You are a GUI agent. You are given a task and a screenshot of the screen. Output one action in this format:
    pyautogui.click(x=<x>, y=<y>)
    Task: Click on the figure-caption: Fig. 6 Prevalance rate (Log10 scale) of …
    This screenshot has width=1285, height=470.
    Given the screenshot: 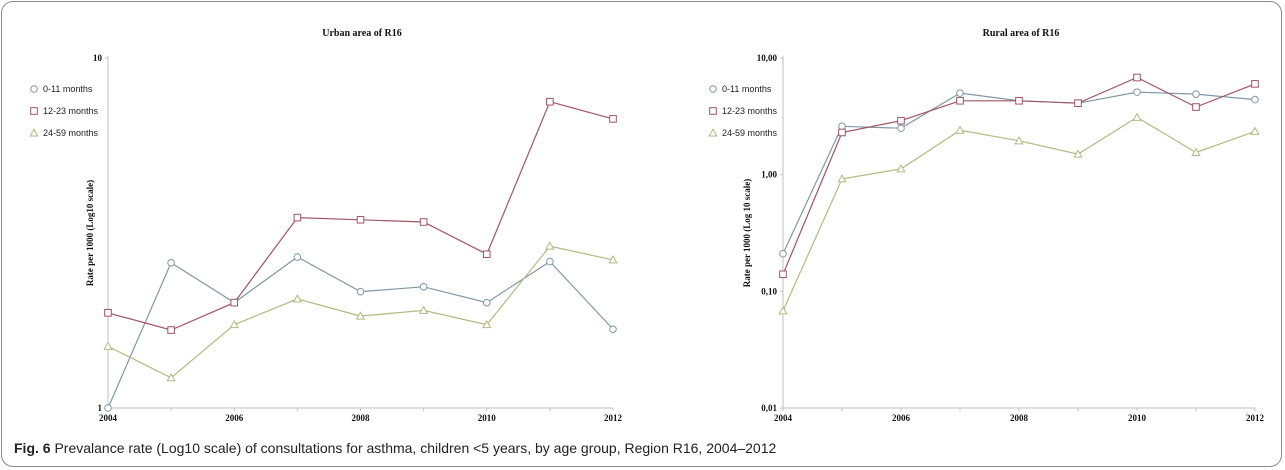 What is the action you would take?
    pyautogui.click(x=639, y=448)
    